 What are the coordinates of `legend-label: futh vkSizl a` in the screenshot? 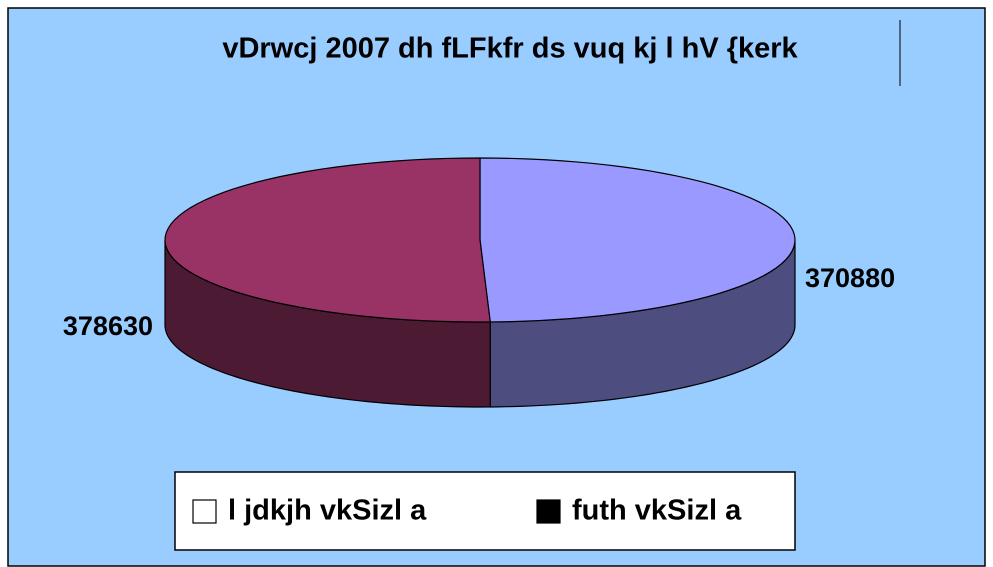 It's located at (657, 511).